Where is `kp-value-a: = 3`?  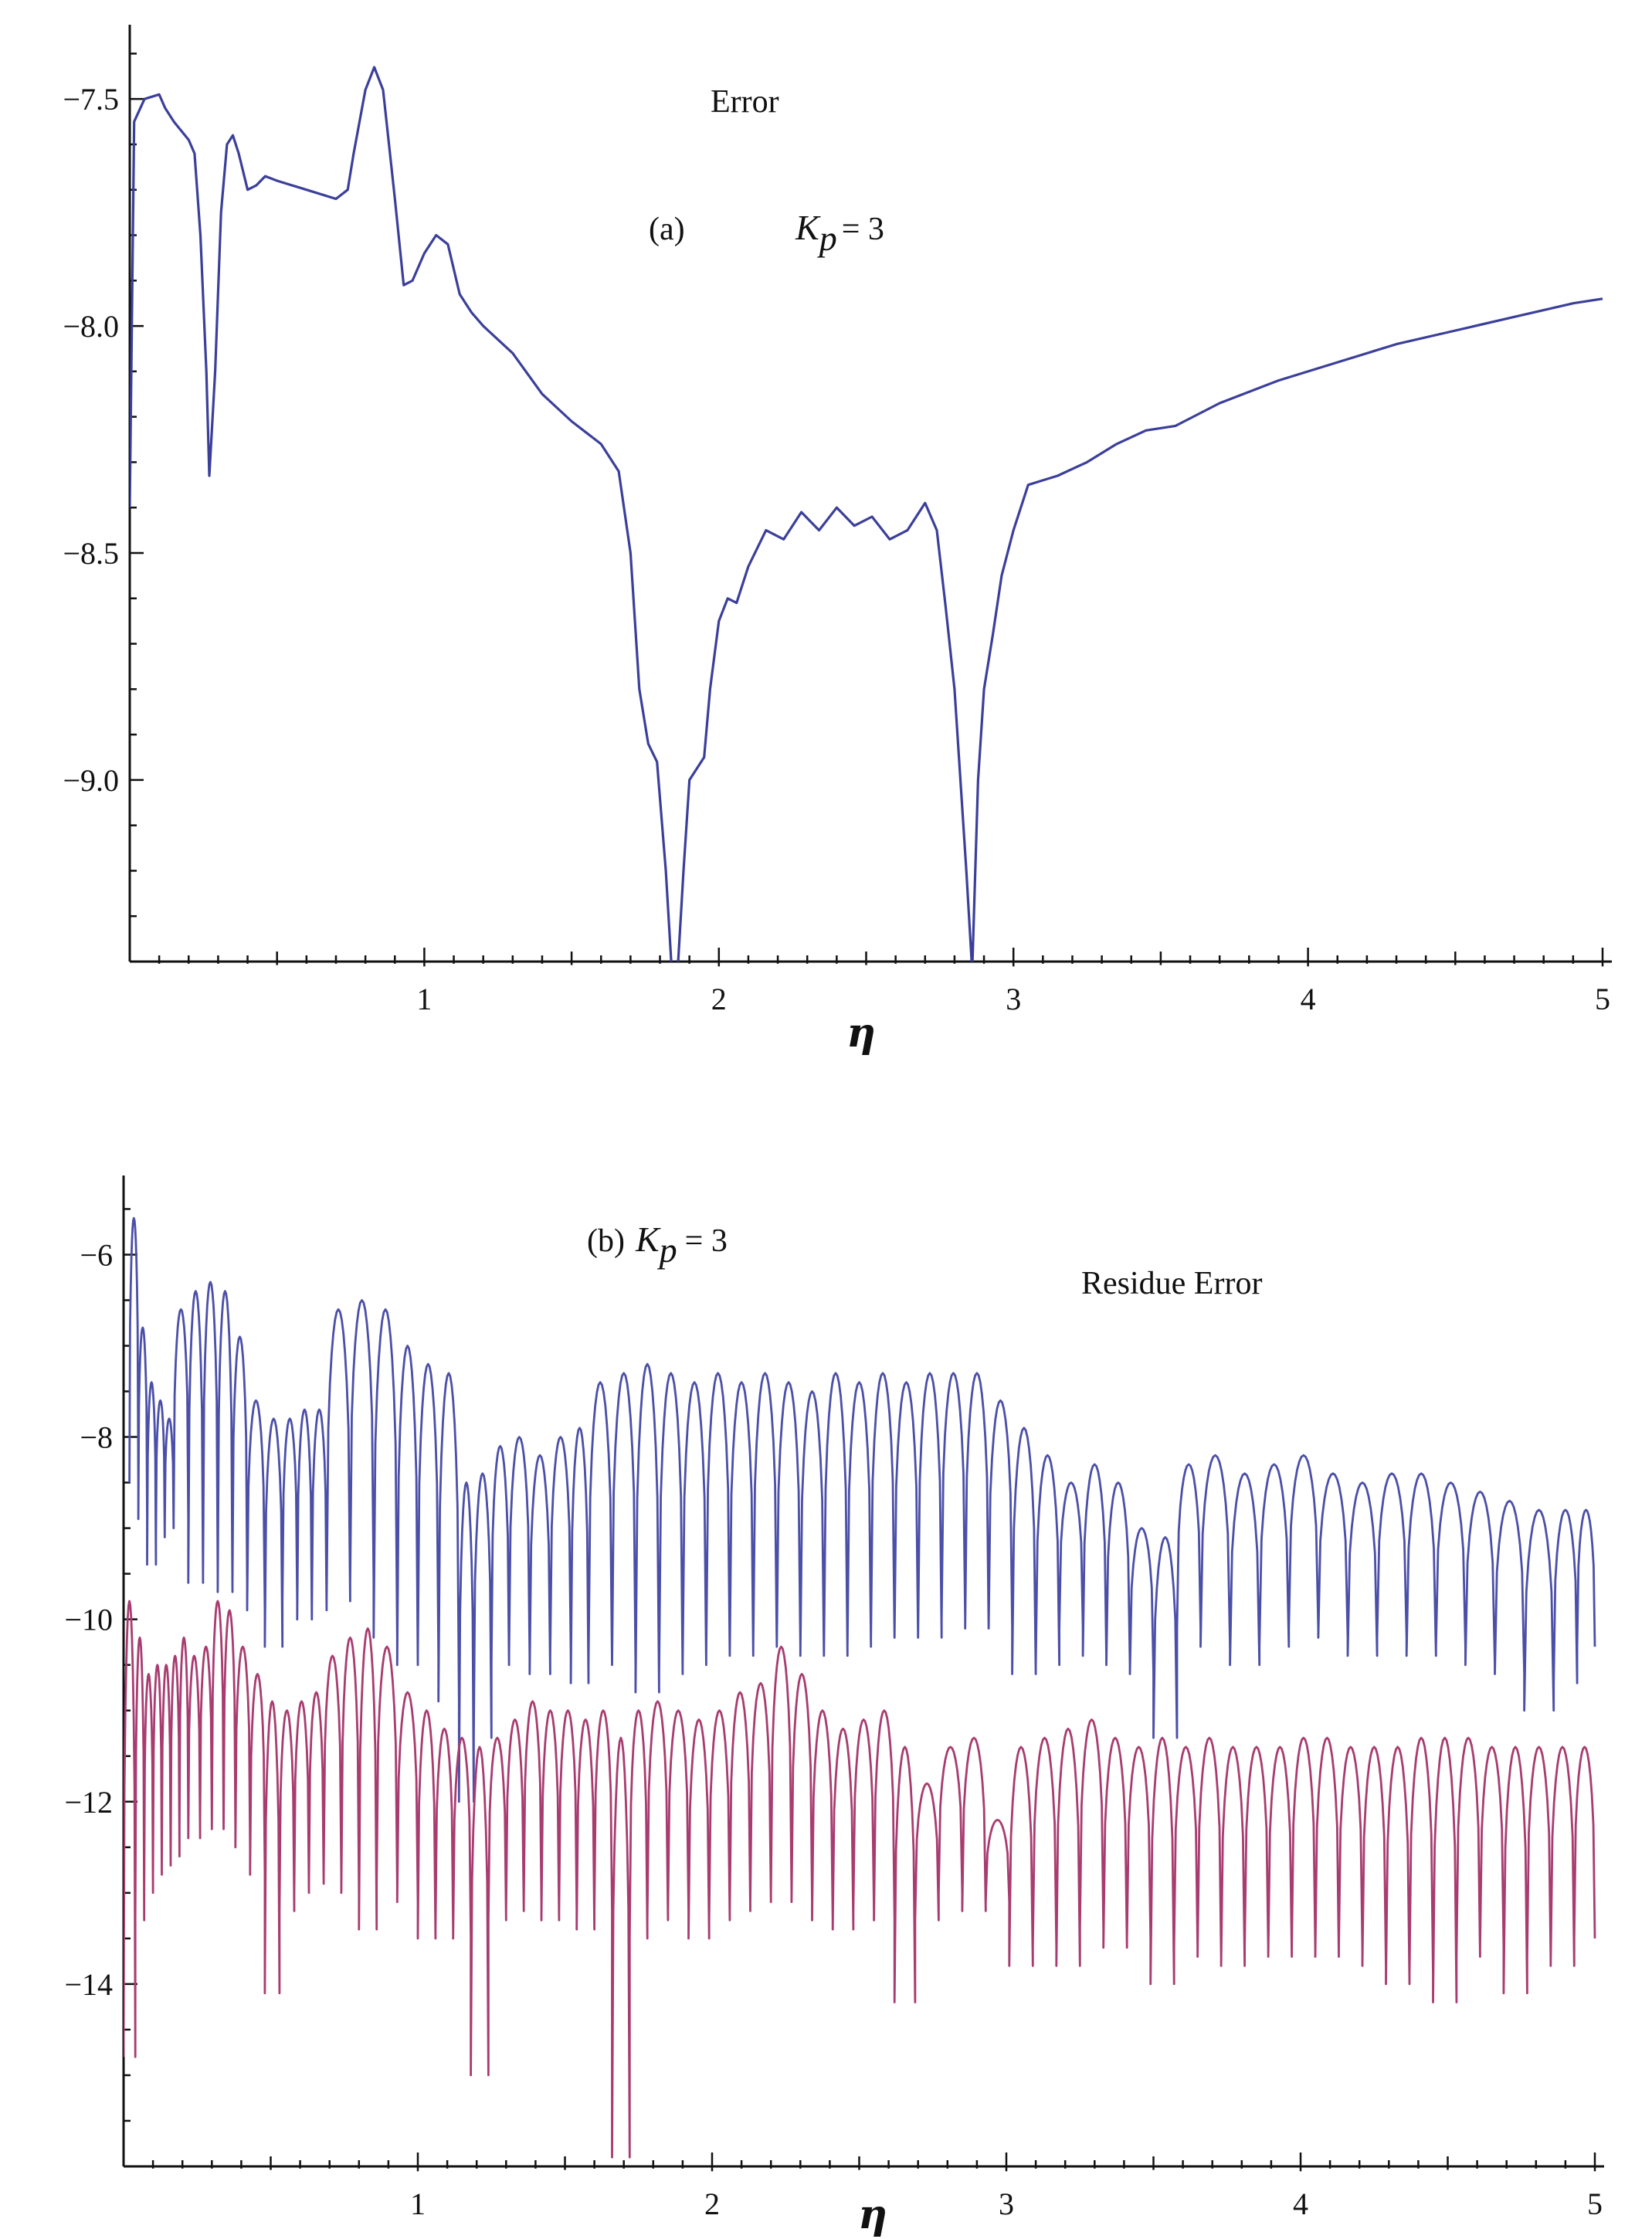
kp-value-a: = 3 is located at coordinates (863, 230).